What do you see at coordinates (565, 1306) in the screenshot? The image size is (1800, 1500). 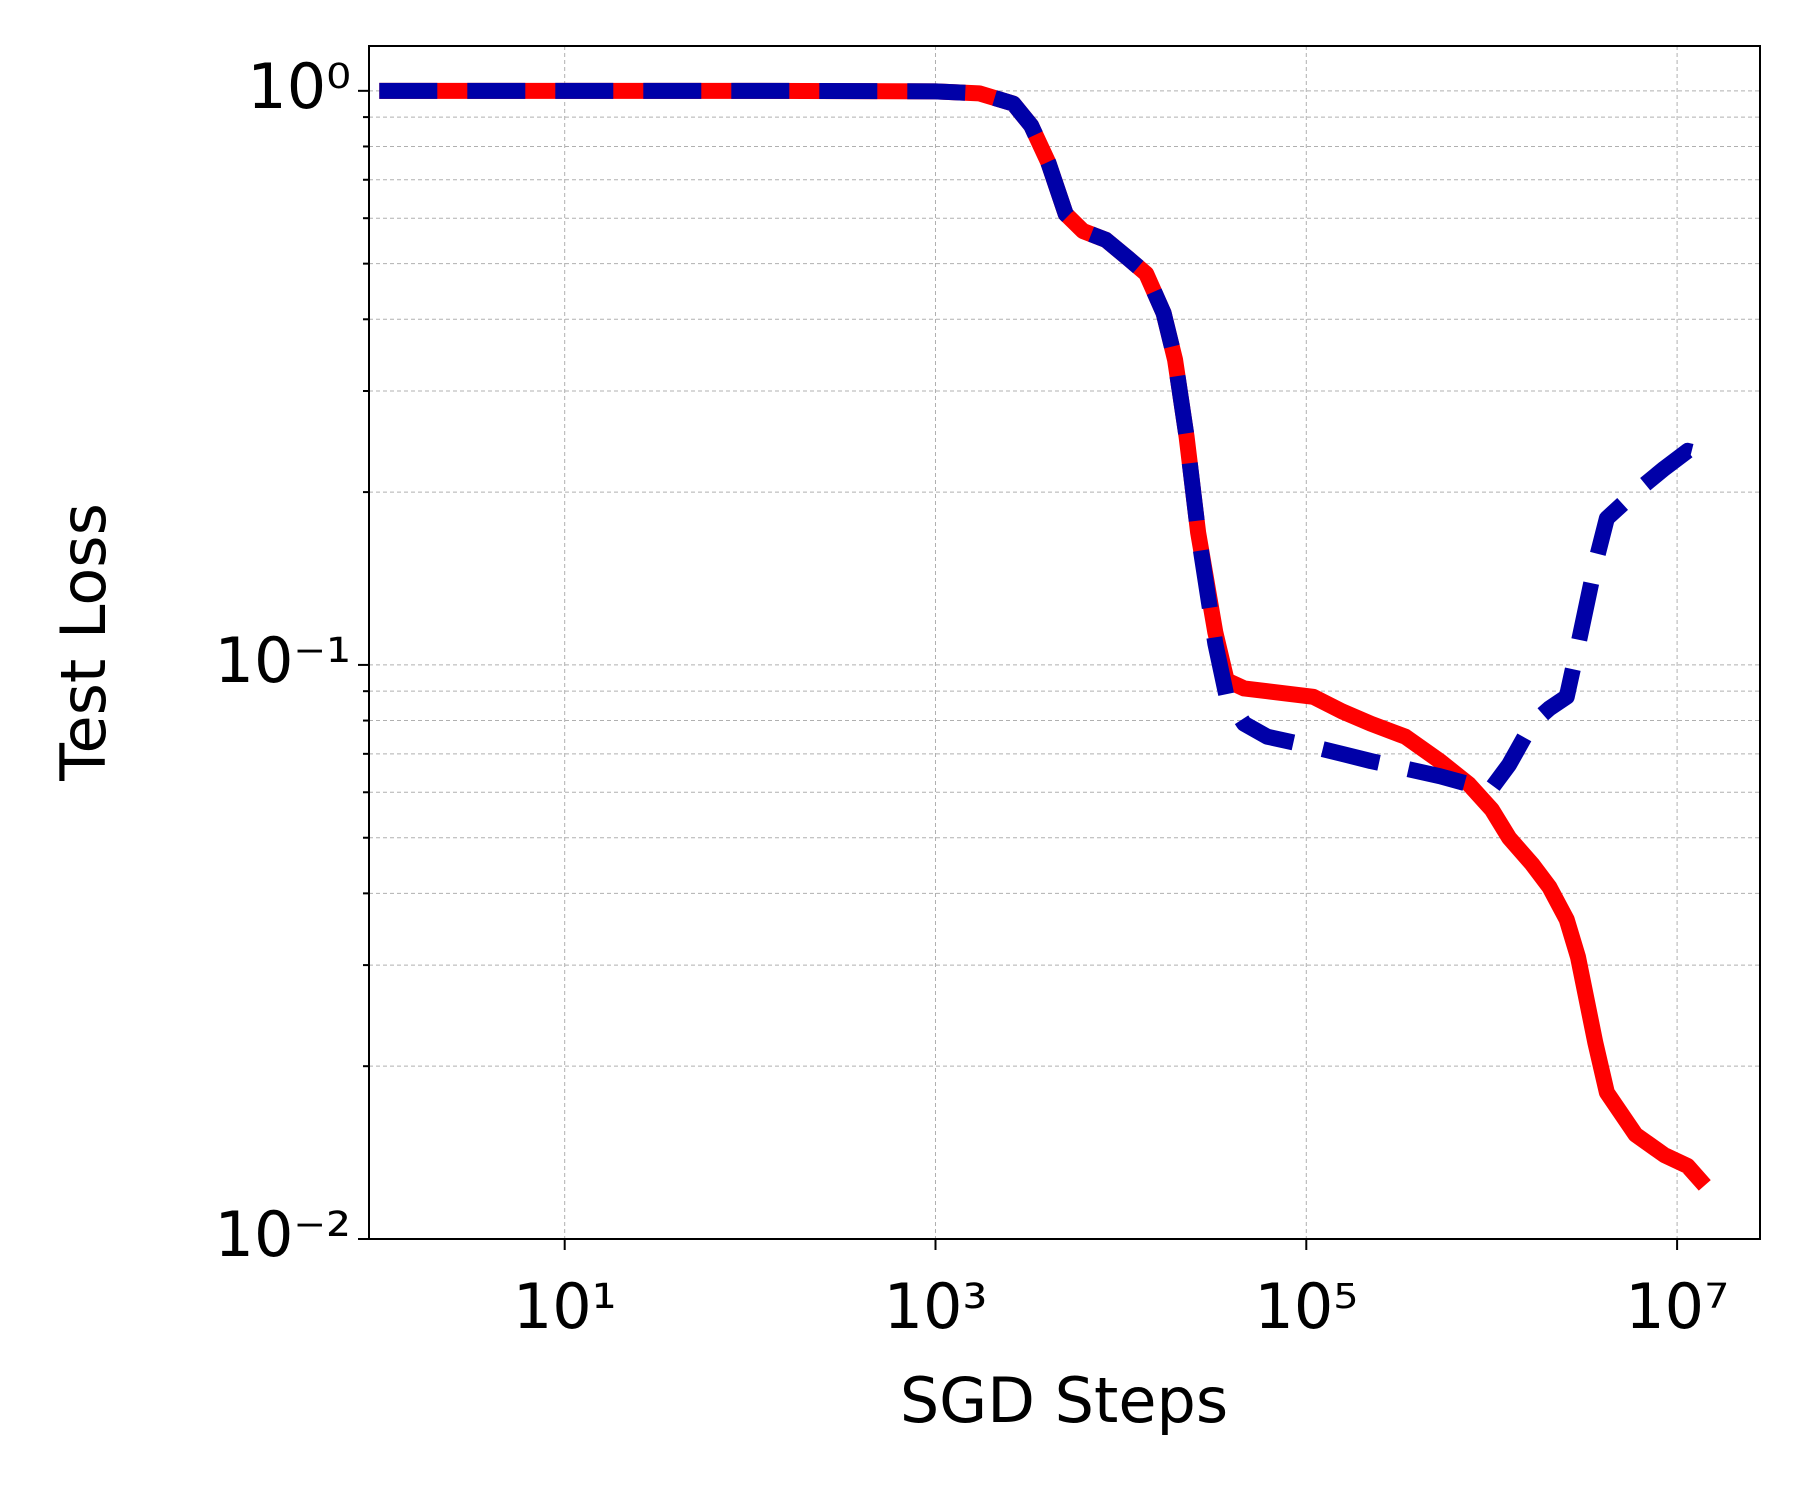 I see `x-tick-label: 10¹` at bounding box center [565, 1306].